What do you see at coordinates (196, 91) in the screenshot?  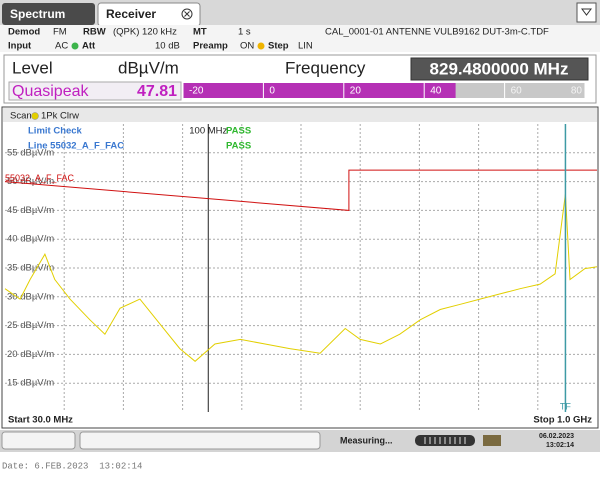 I see `bar-tick-label: -20` at bounding box center [196, 91].